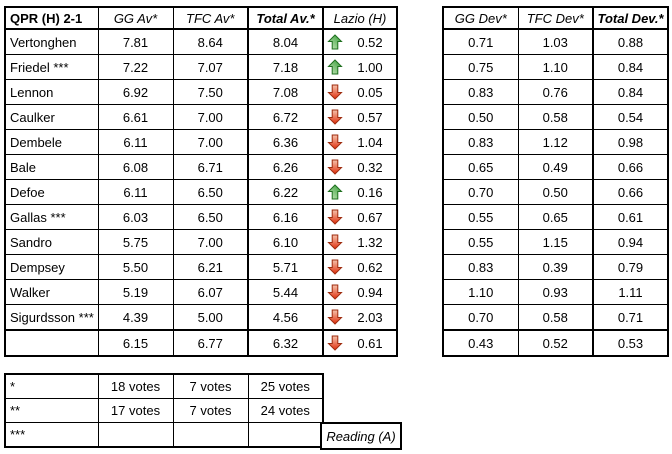  Describe the element at coordinates (555, 343) in the screenshot. I see `tfc-dev-value: 0.52` at that location.